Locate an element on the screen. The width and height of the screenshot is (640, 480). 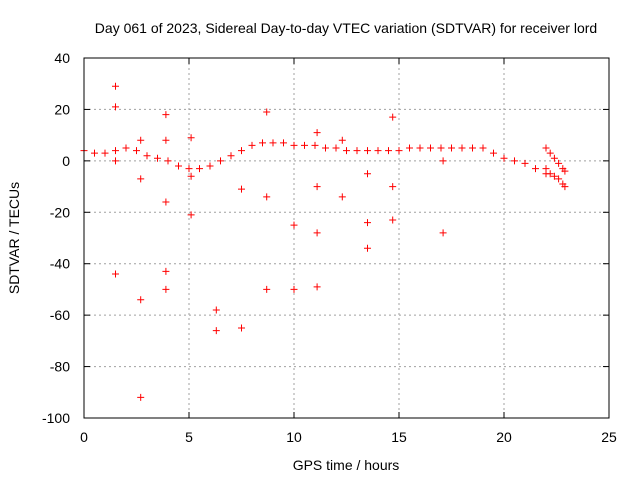
y-tick-label: -60 is located at coordinates (60, 315).